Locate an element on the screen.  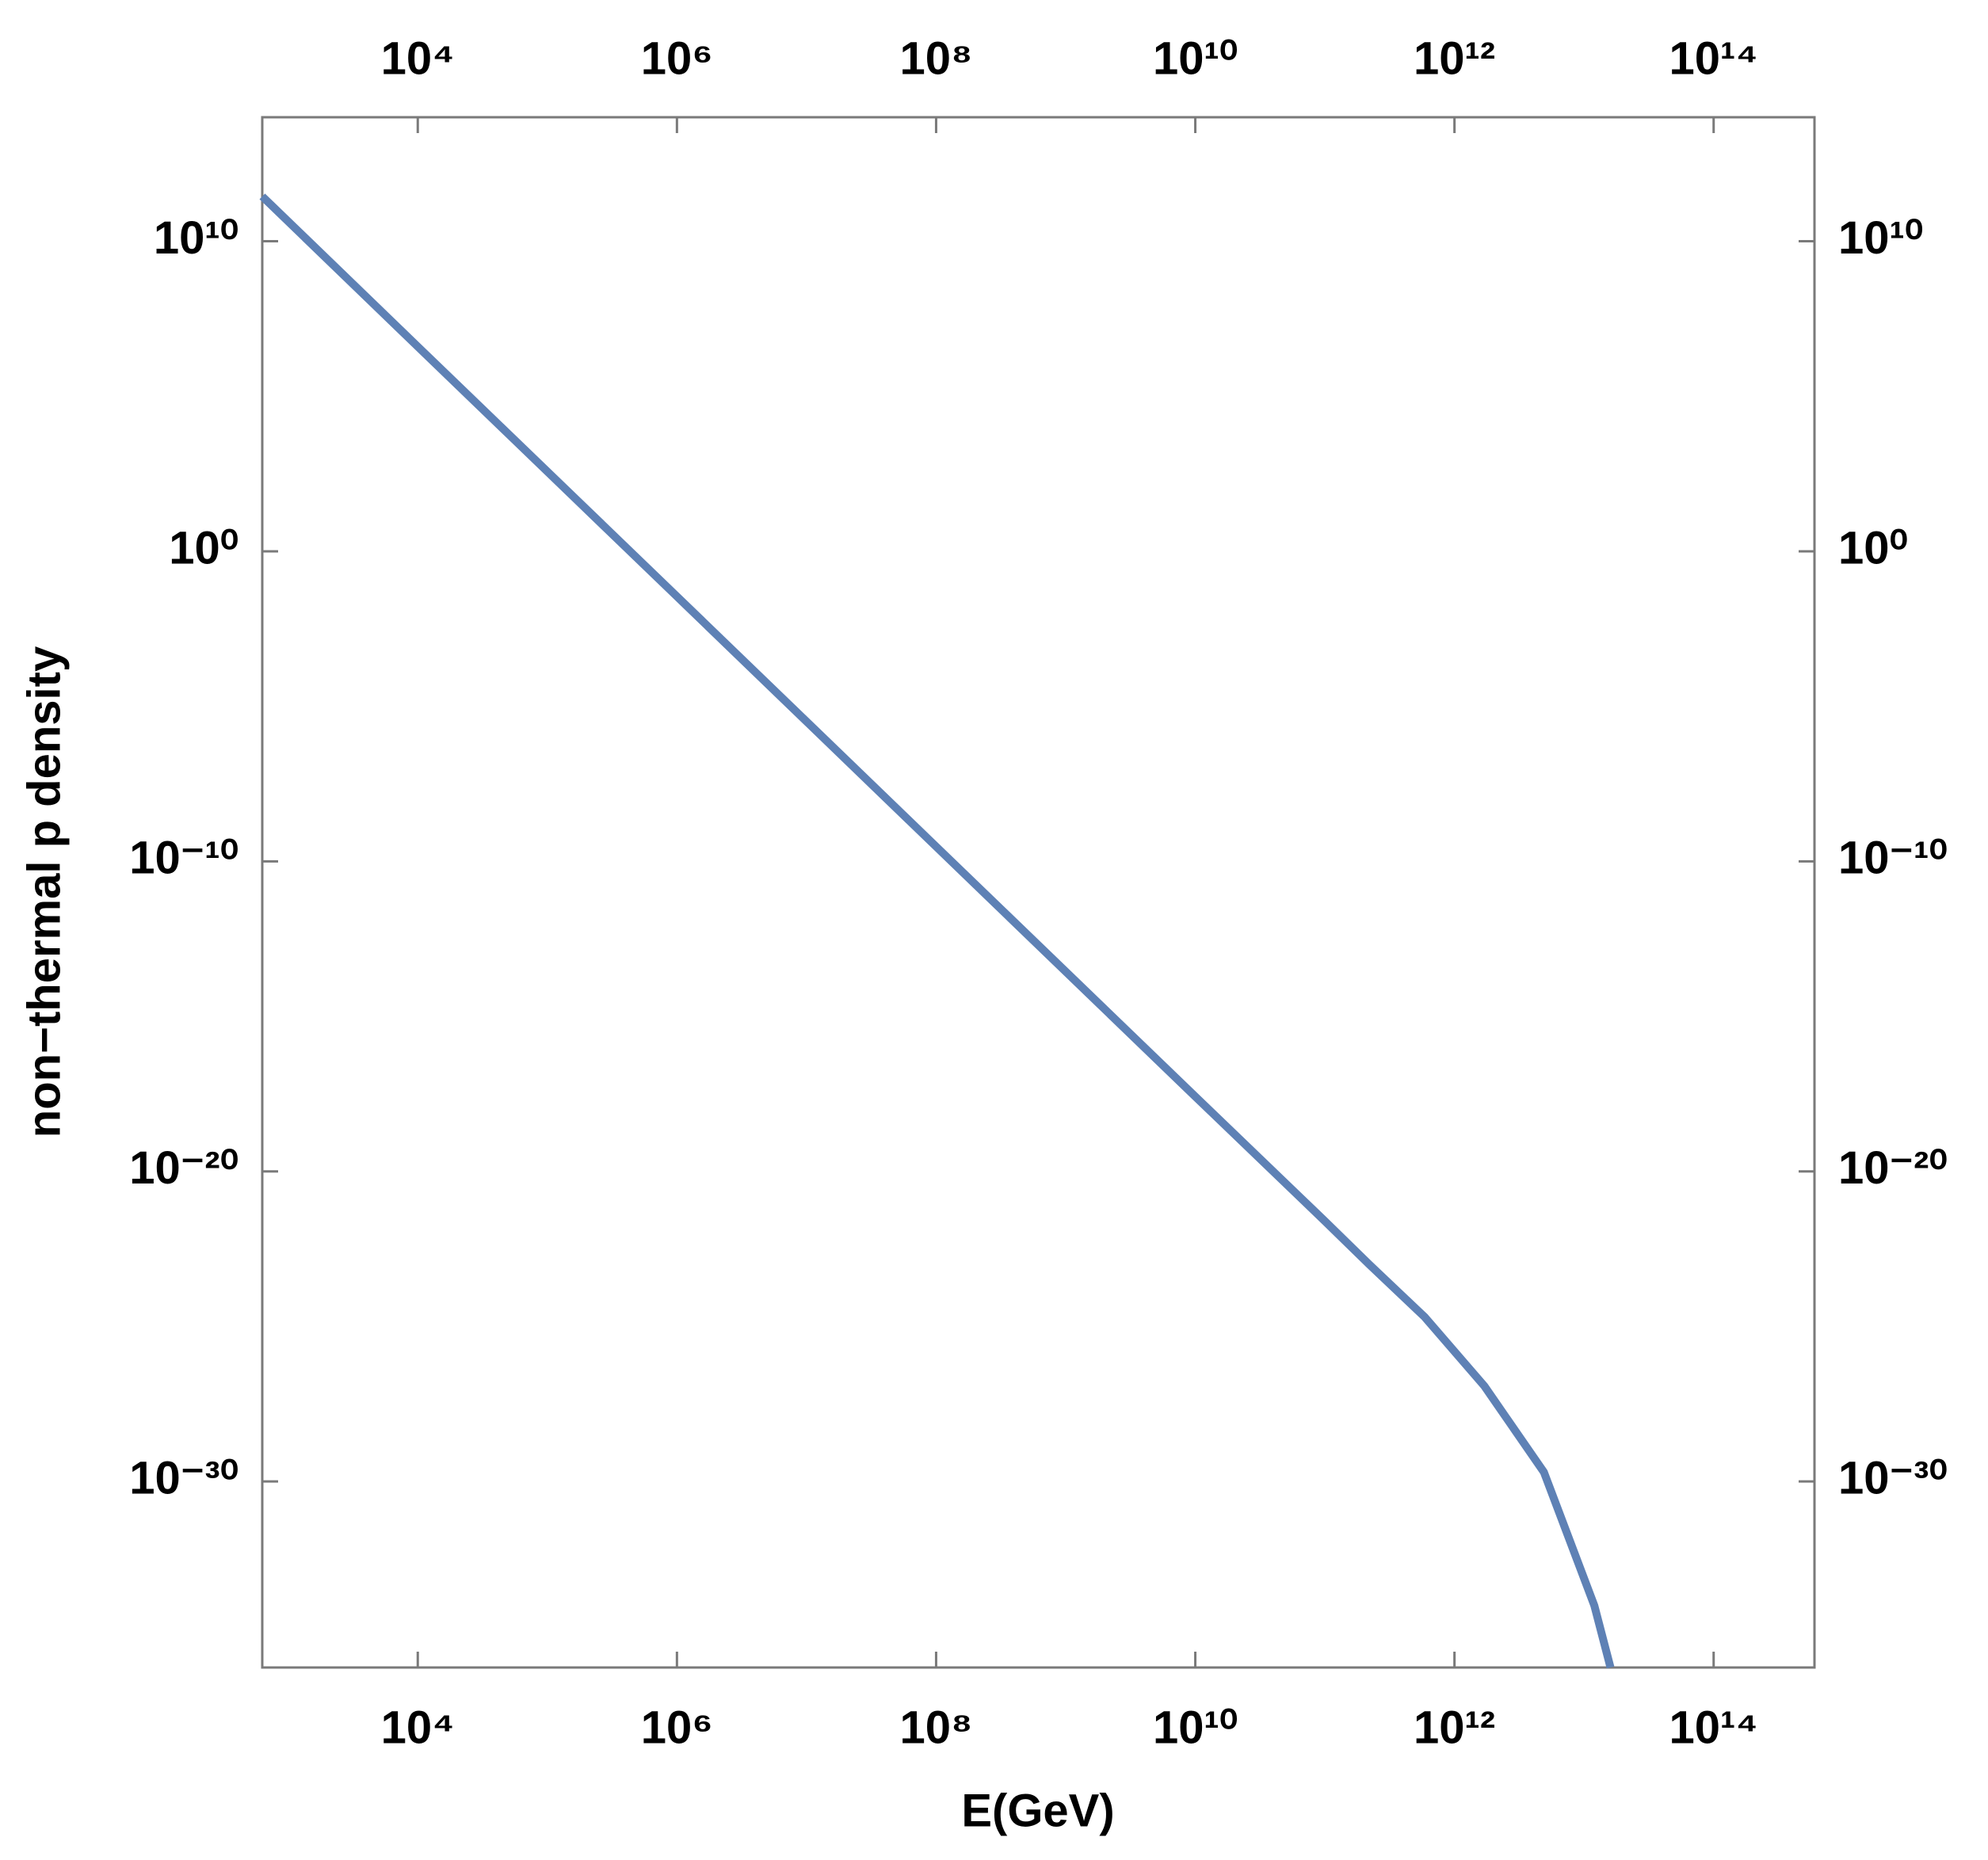
x-tick-label: 10⁶ is located at coordinates (677, 1727).